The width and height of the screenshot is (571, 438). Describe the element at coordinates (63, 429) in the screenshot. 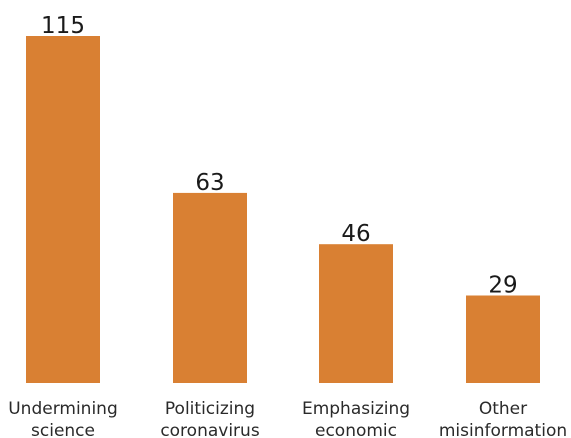

I see `category-label-line: science` at that location.